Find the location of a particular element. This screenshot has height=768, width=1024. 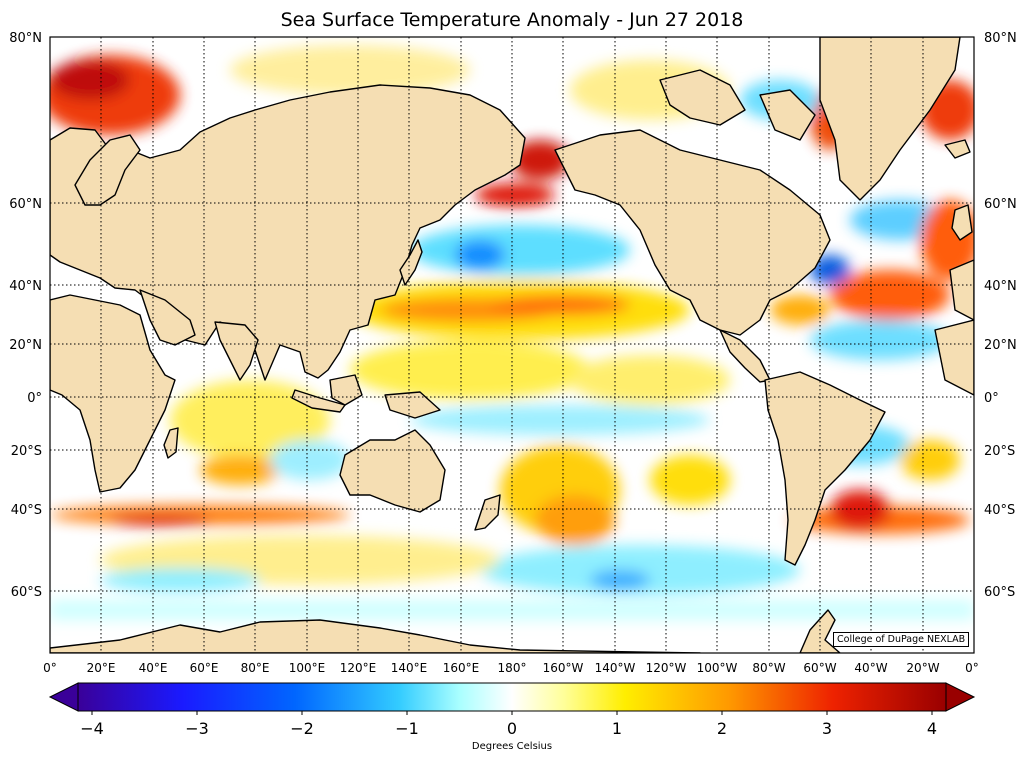

colorbar-tick: 0 is located at coordinates (512, 728).